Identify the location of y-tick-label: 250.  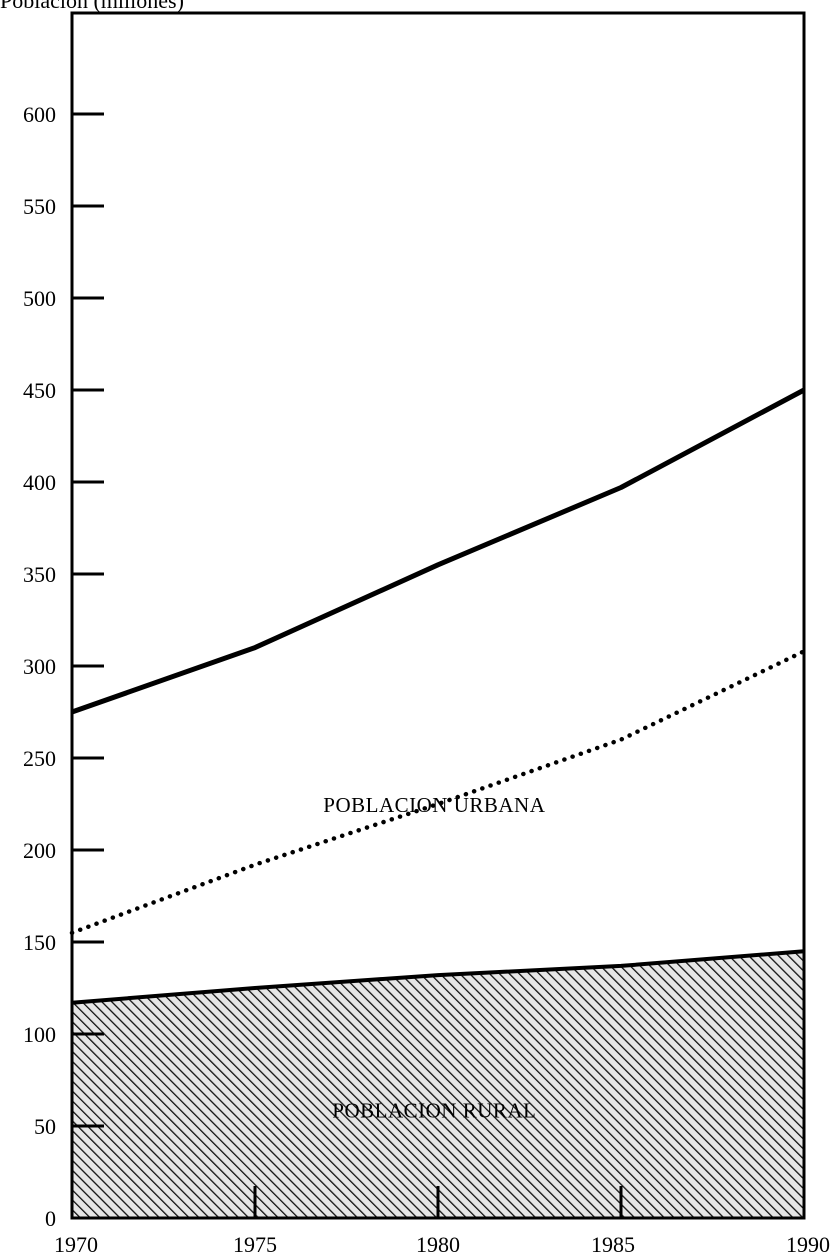
(39, 758).